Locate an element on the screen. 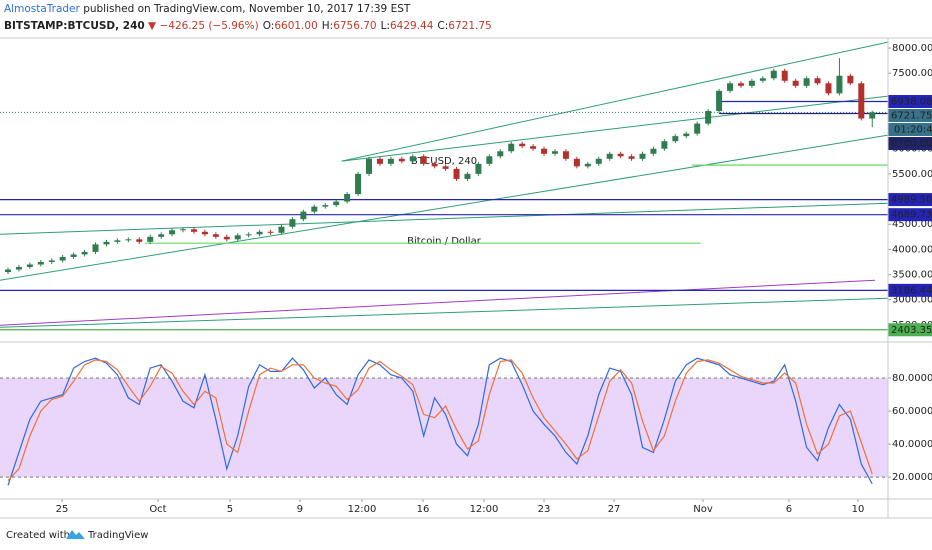 Image resolution: width=932 pixels, height=550 pixels. author: AlmostaTrader is located at coordinates (42, 9).